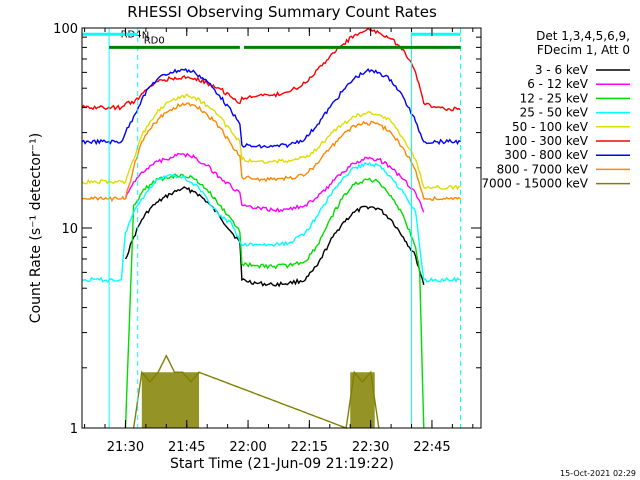 This screenshot has width=640, height=480. I want to click on legend-header-line-1: Det 1,3,4,5,6,9,, so click(583, 36).